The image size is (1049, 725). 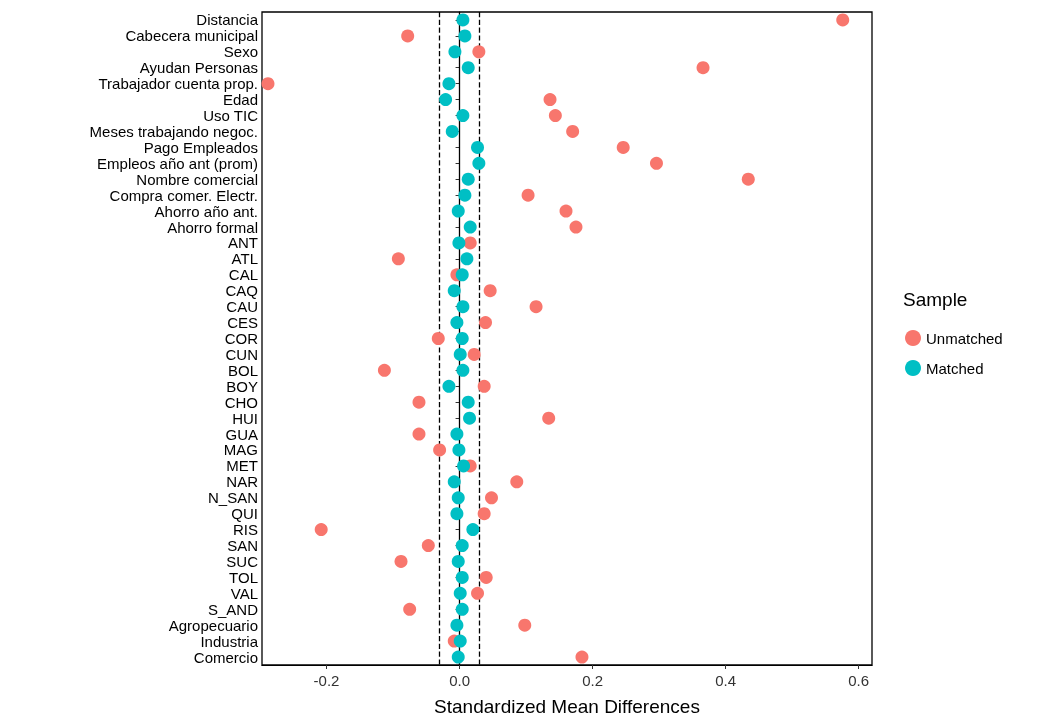 What do you see at coordinates (567, 706) in the screenshot?
I see `x-axis-title: Standardized Mean Differences` at bounding box center [567, 706].